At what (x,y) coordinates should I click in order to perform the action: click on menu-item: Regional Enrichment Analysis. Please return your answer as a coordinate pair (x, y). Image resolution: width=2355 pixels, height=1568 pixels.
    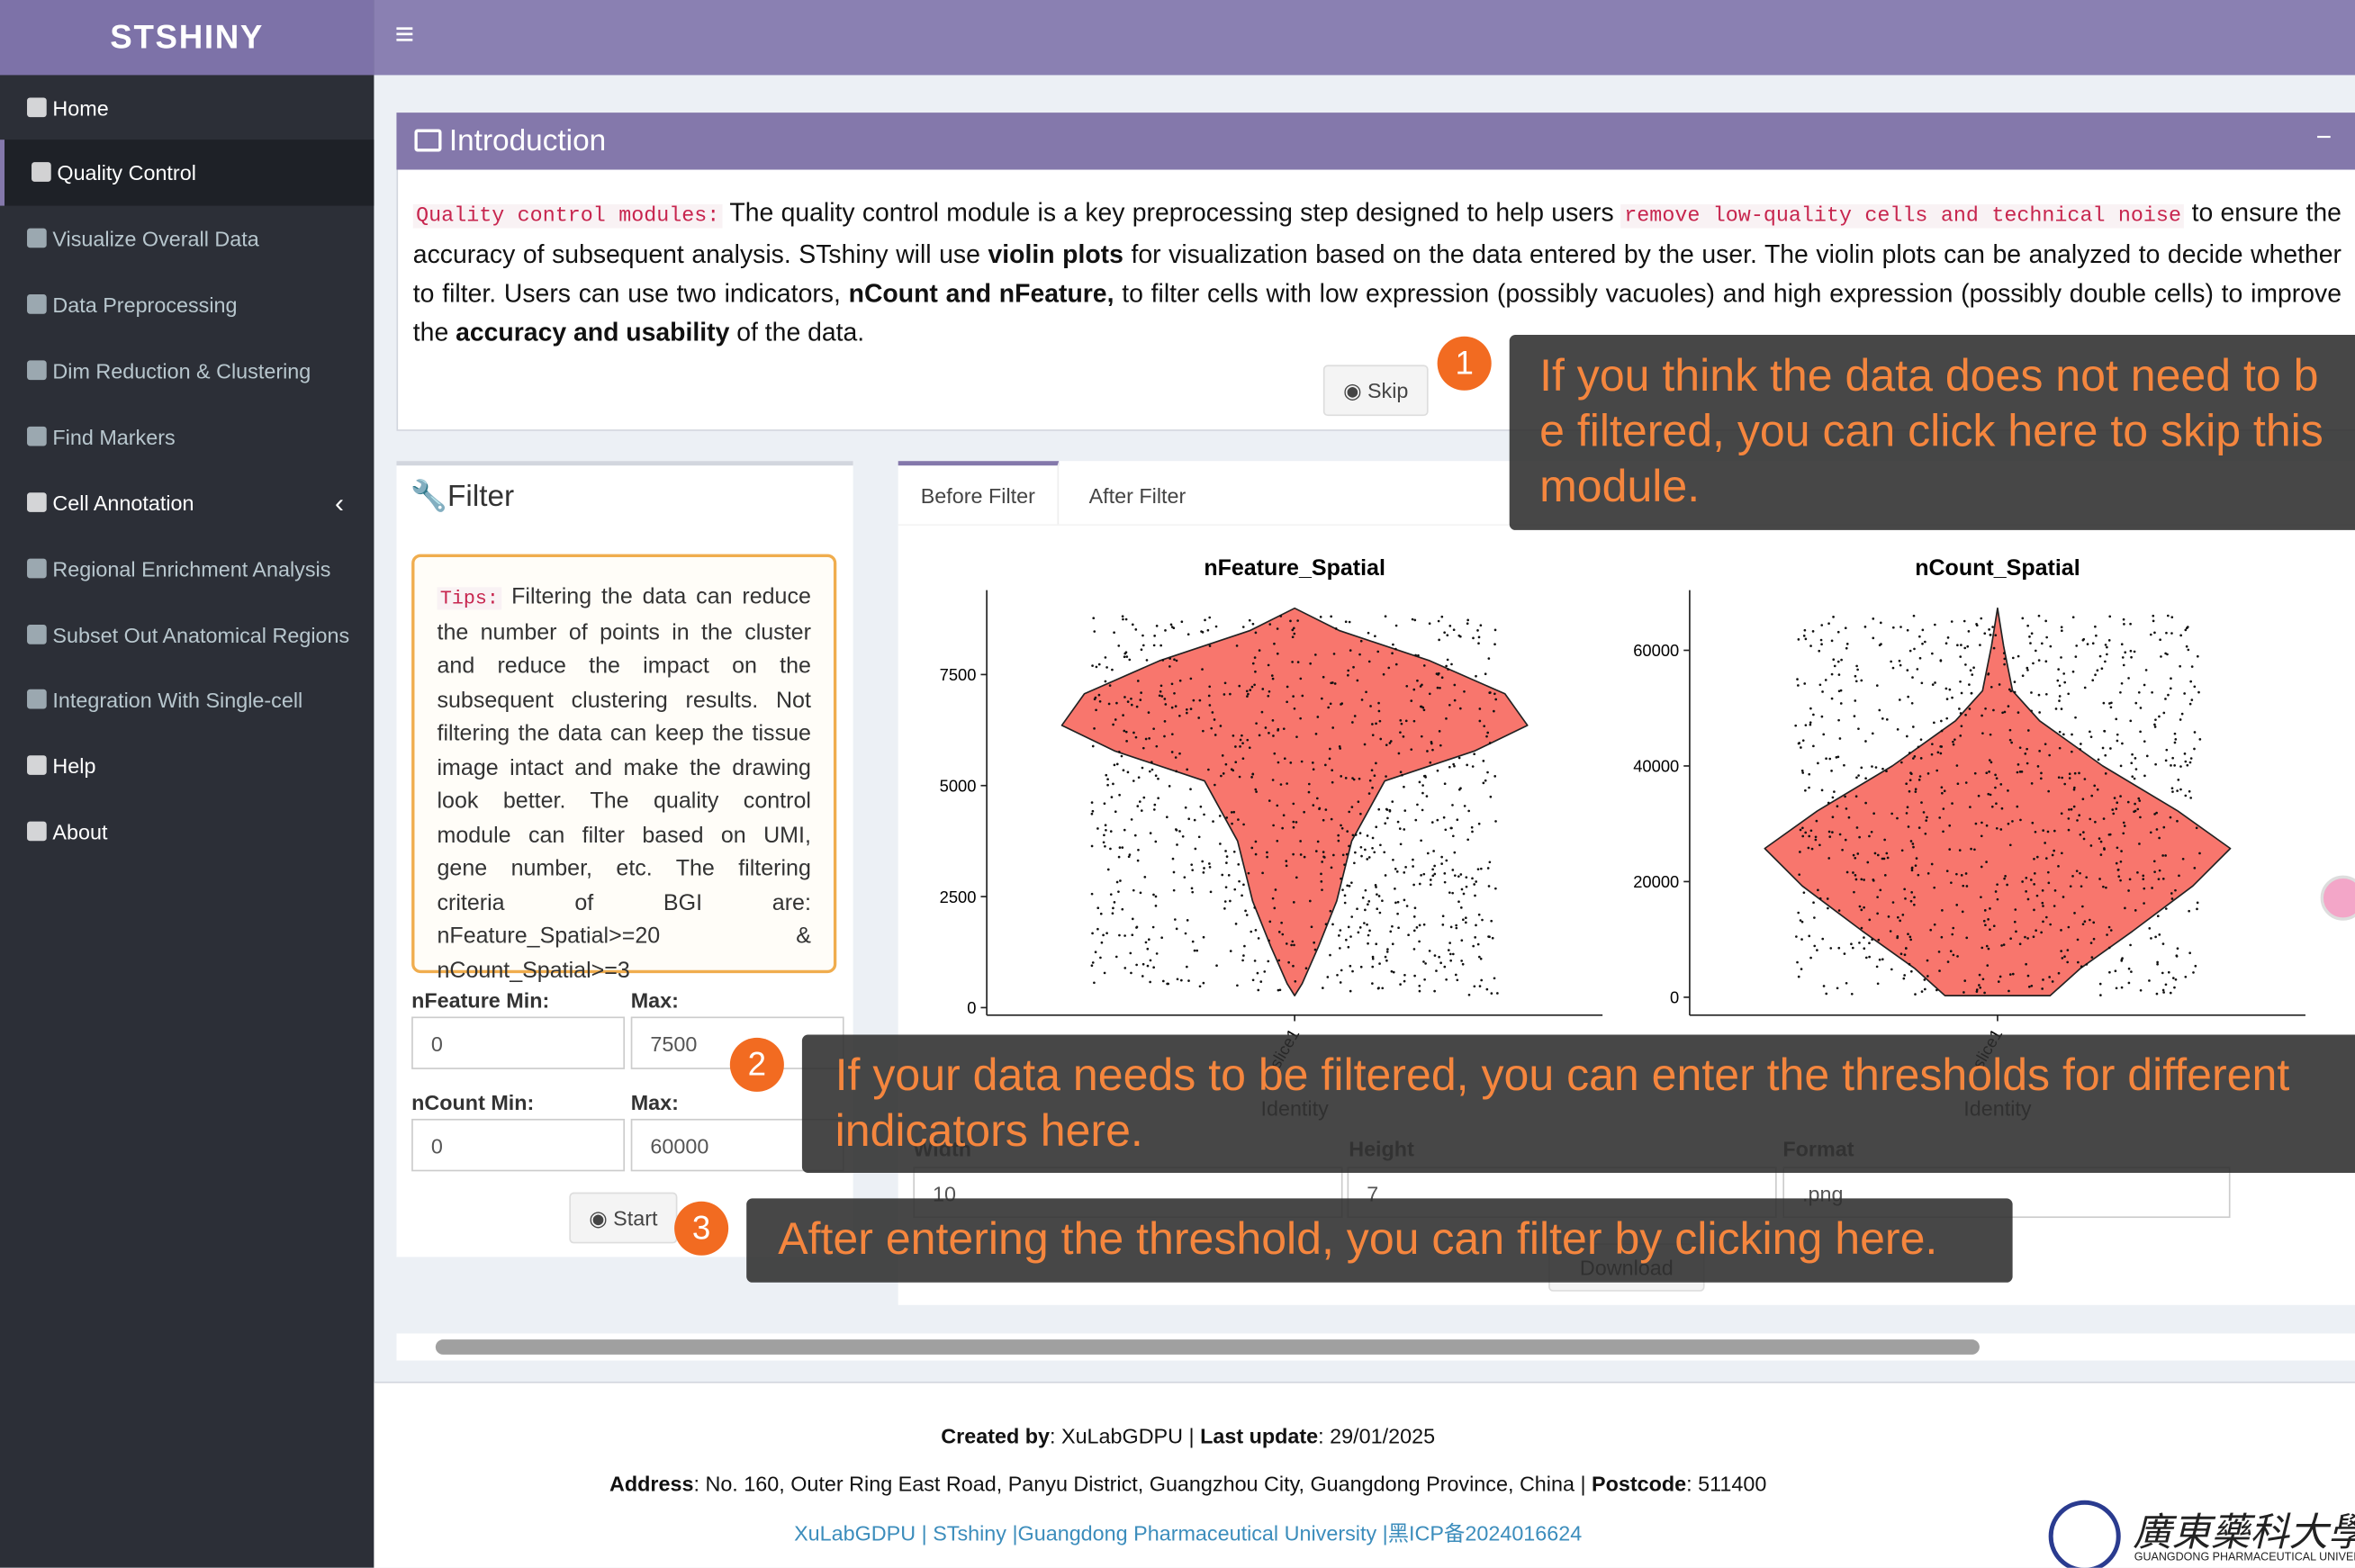
    Looking at the image, I should click on (187, 569).